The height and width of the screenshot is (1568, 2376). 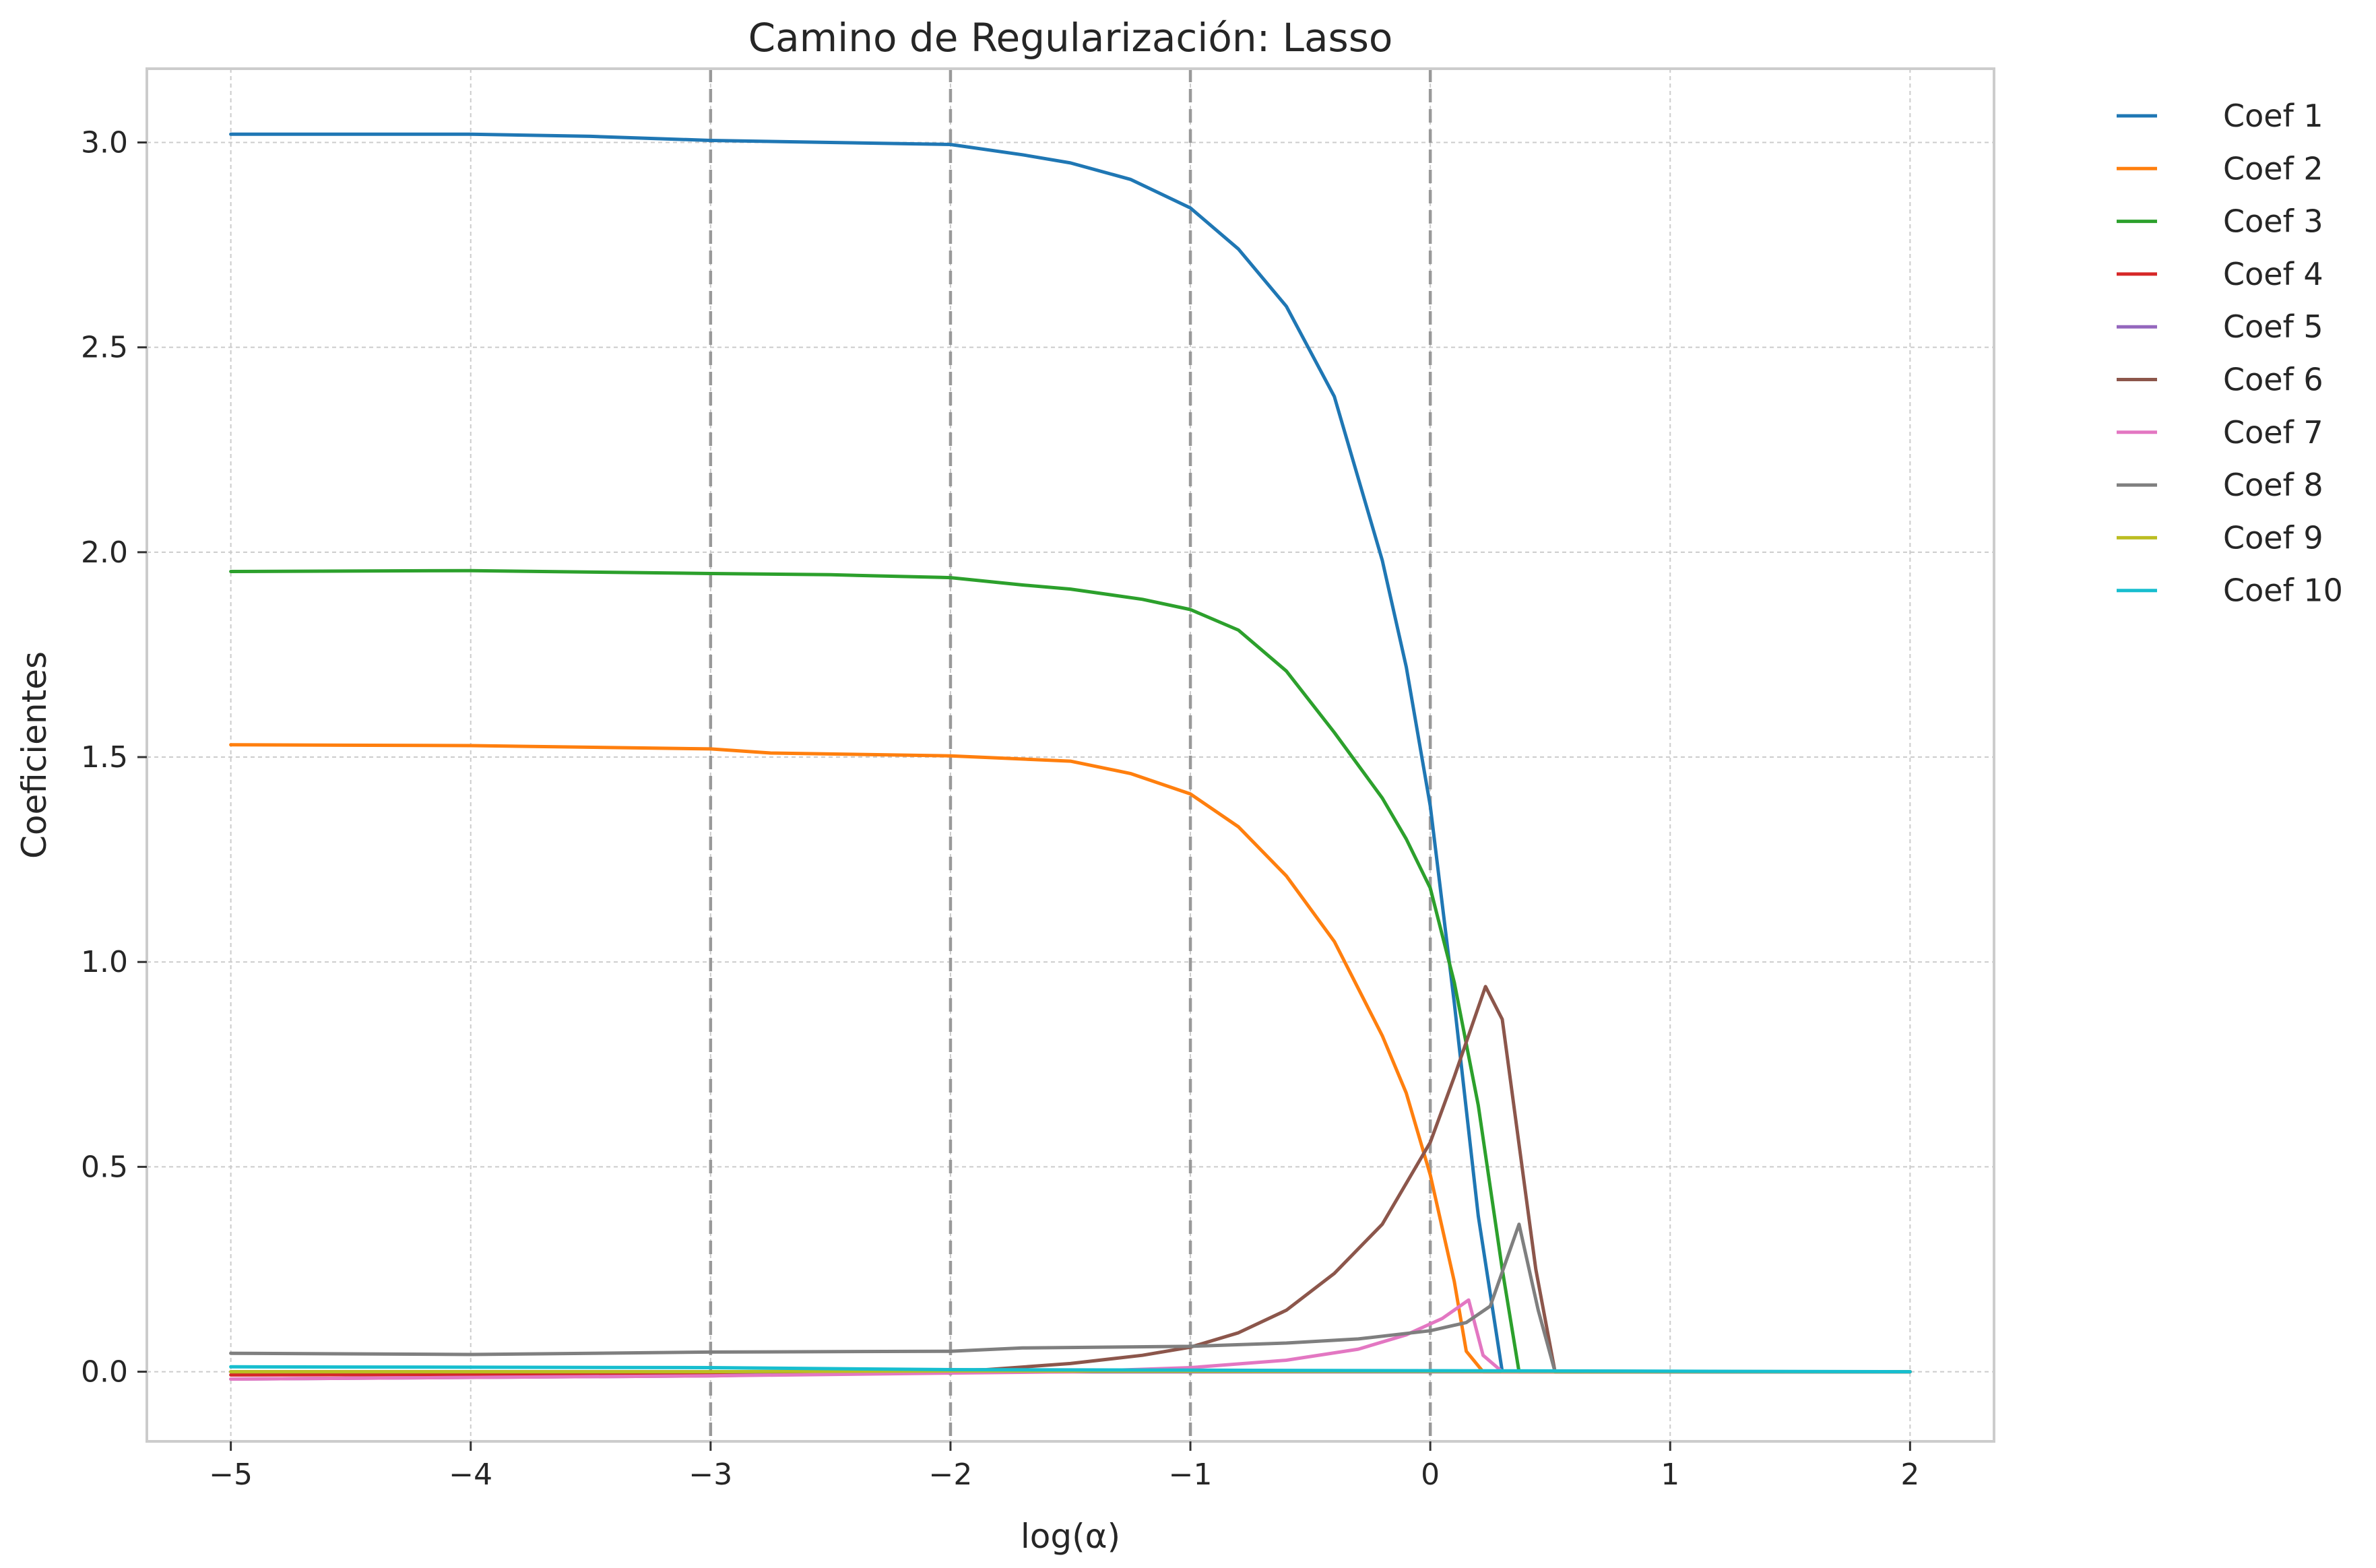 I want to click on legend-label: Coef 3, so click(x=2273, y=222).